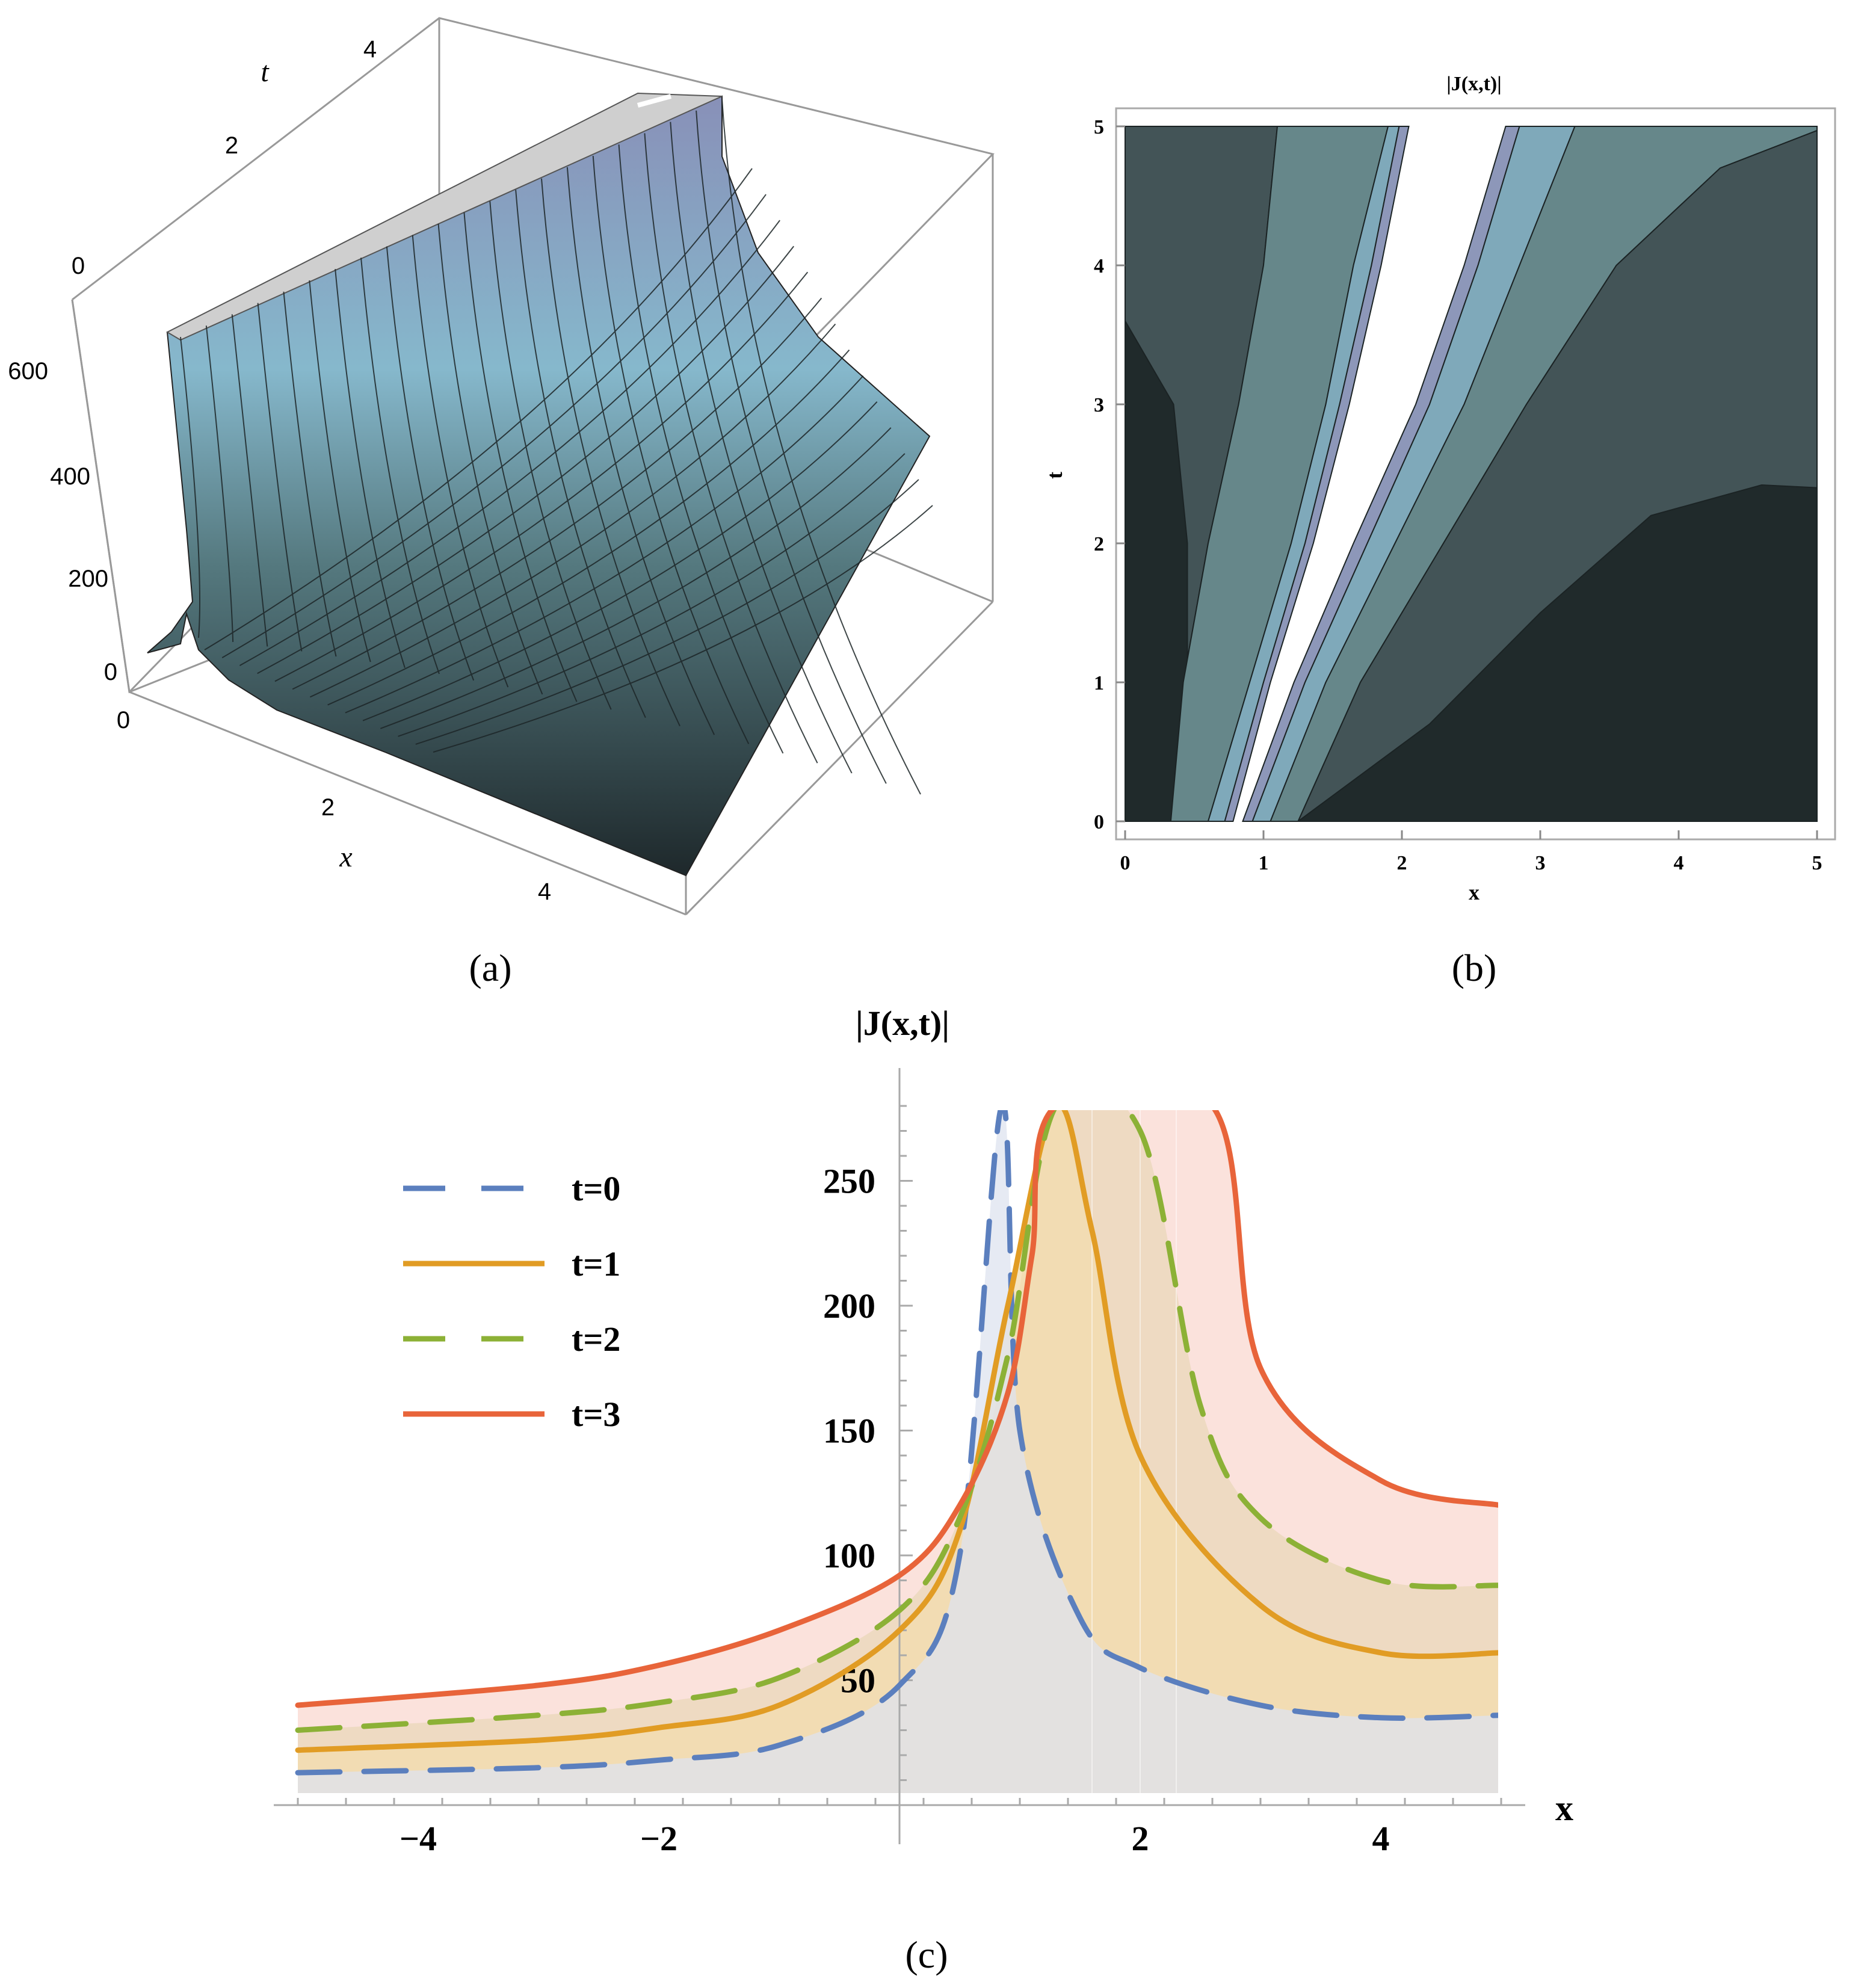 This screenshot has height=1979, width=1876. I want to click on panel-c-legend-label: t=0, so click(596, 1188).